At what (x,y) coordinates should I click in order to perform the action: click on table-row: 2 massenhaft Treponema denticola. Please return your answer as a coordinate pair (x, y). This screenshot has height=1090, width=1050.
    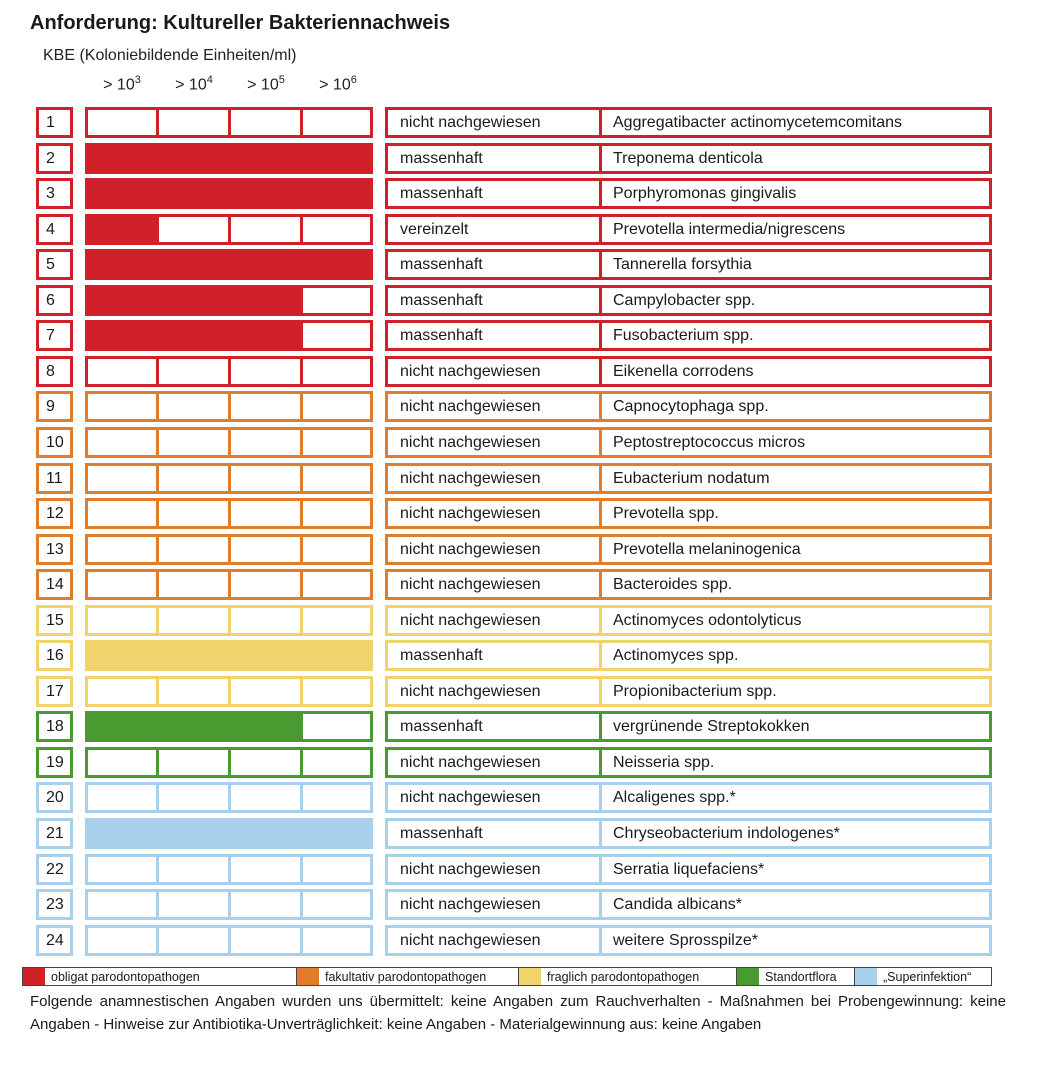
    Looking at the image, I should click on (525, 158).